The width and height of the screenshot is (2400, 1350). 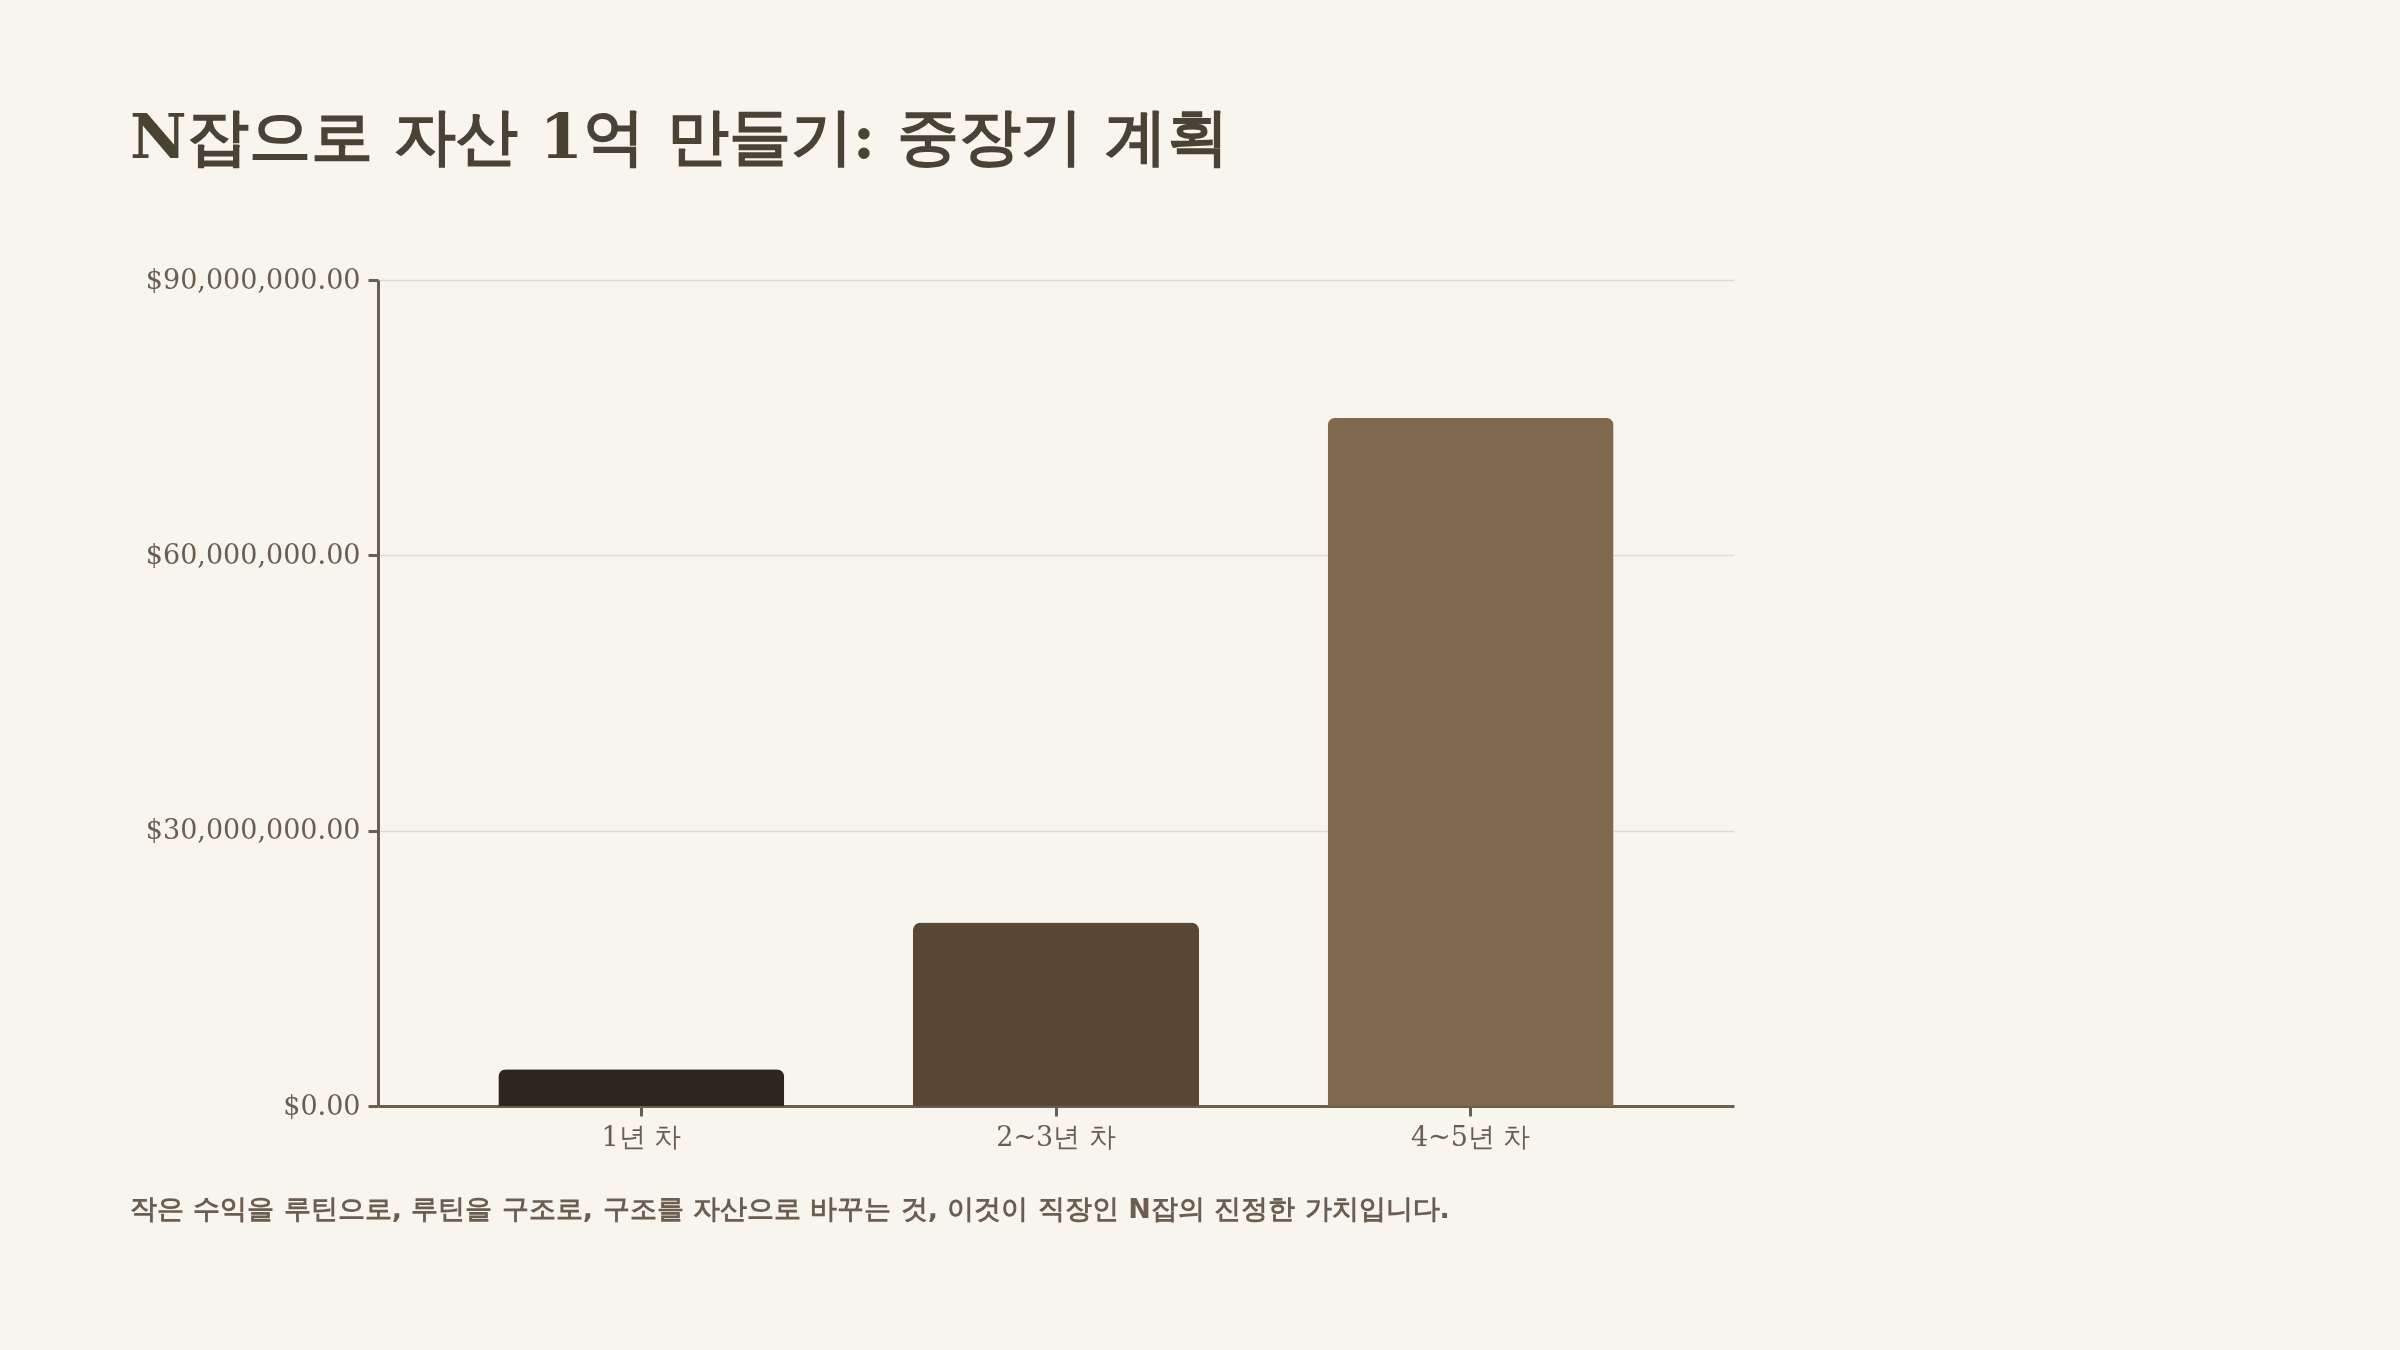 I want to click on y-tick-label: $30,000,000.00, so click(x=253, y=830).